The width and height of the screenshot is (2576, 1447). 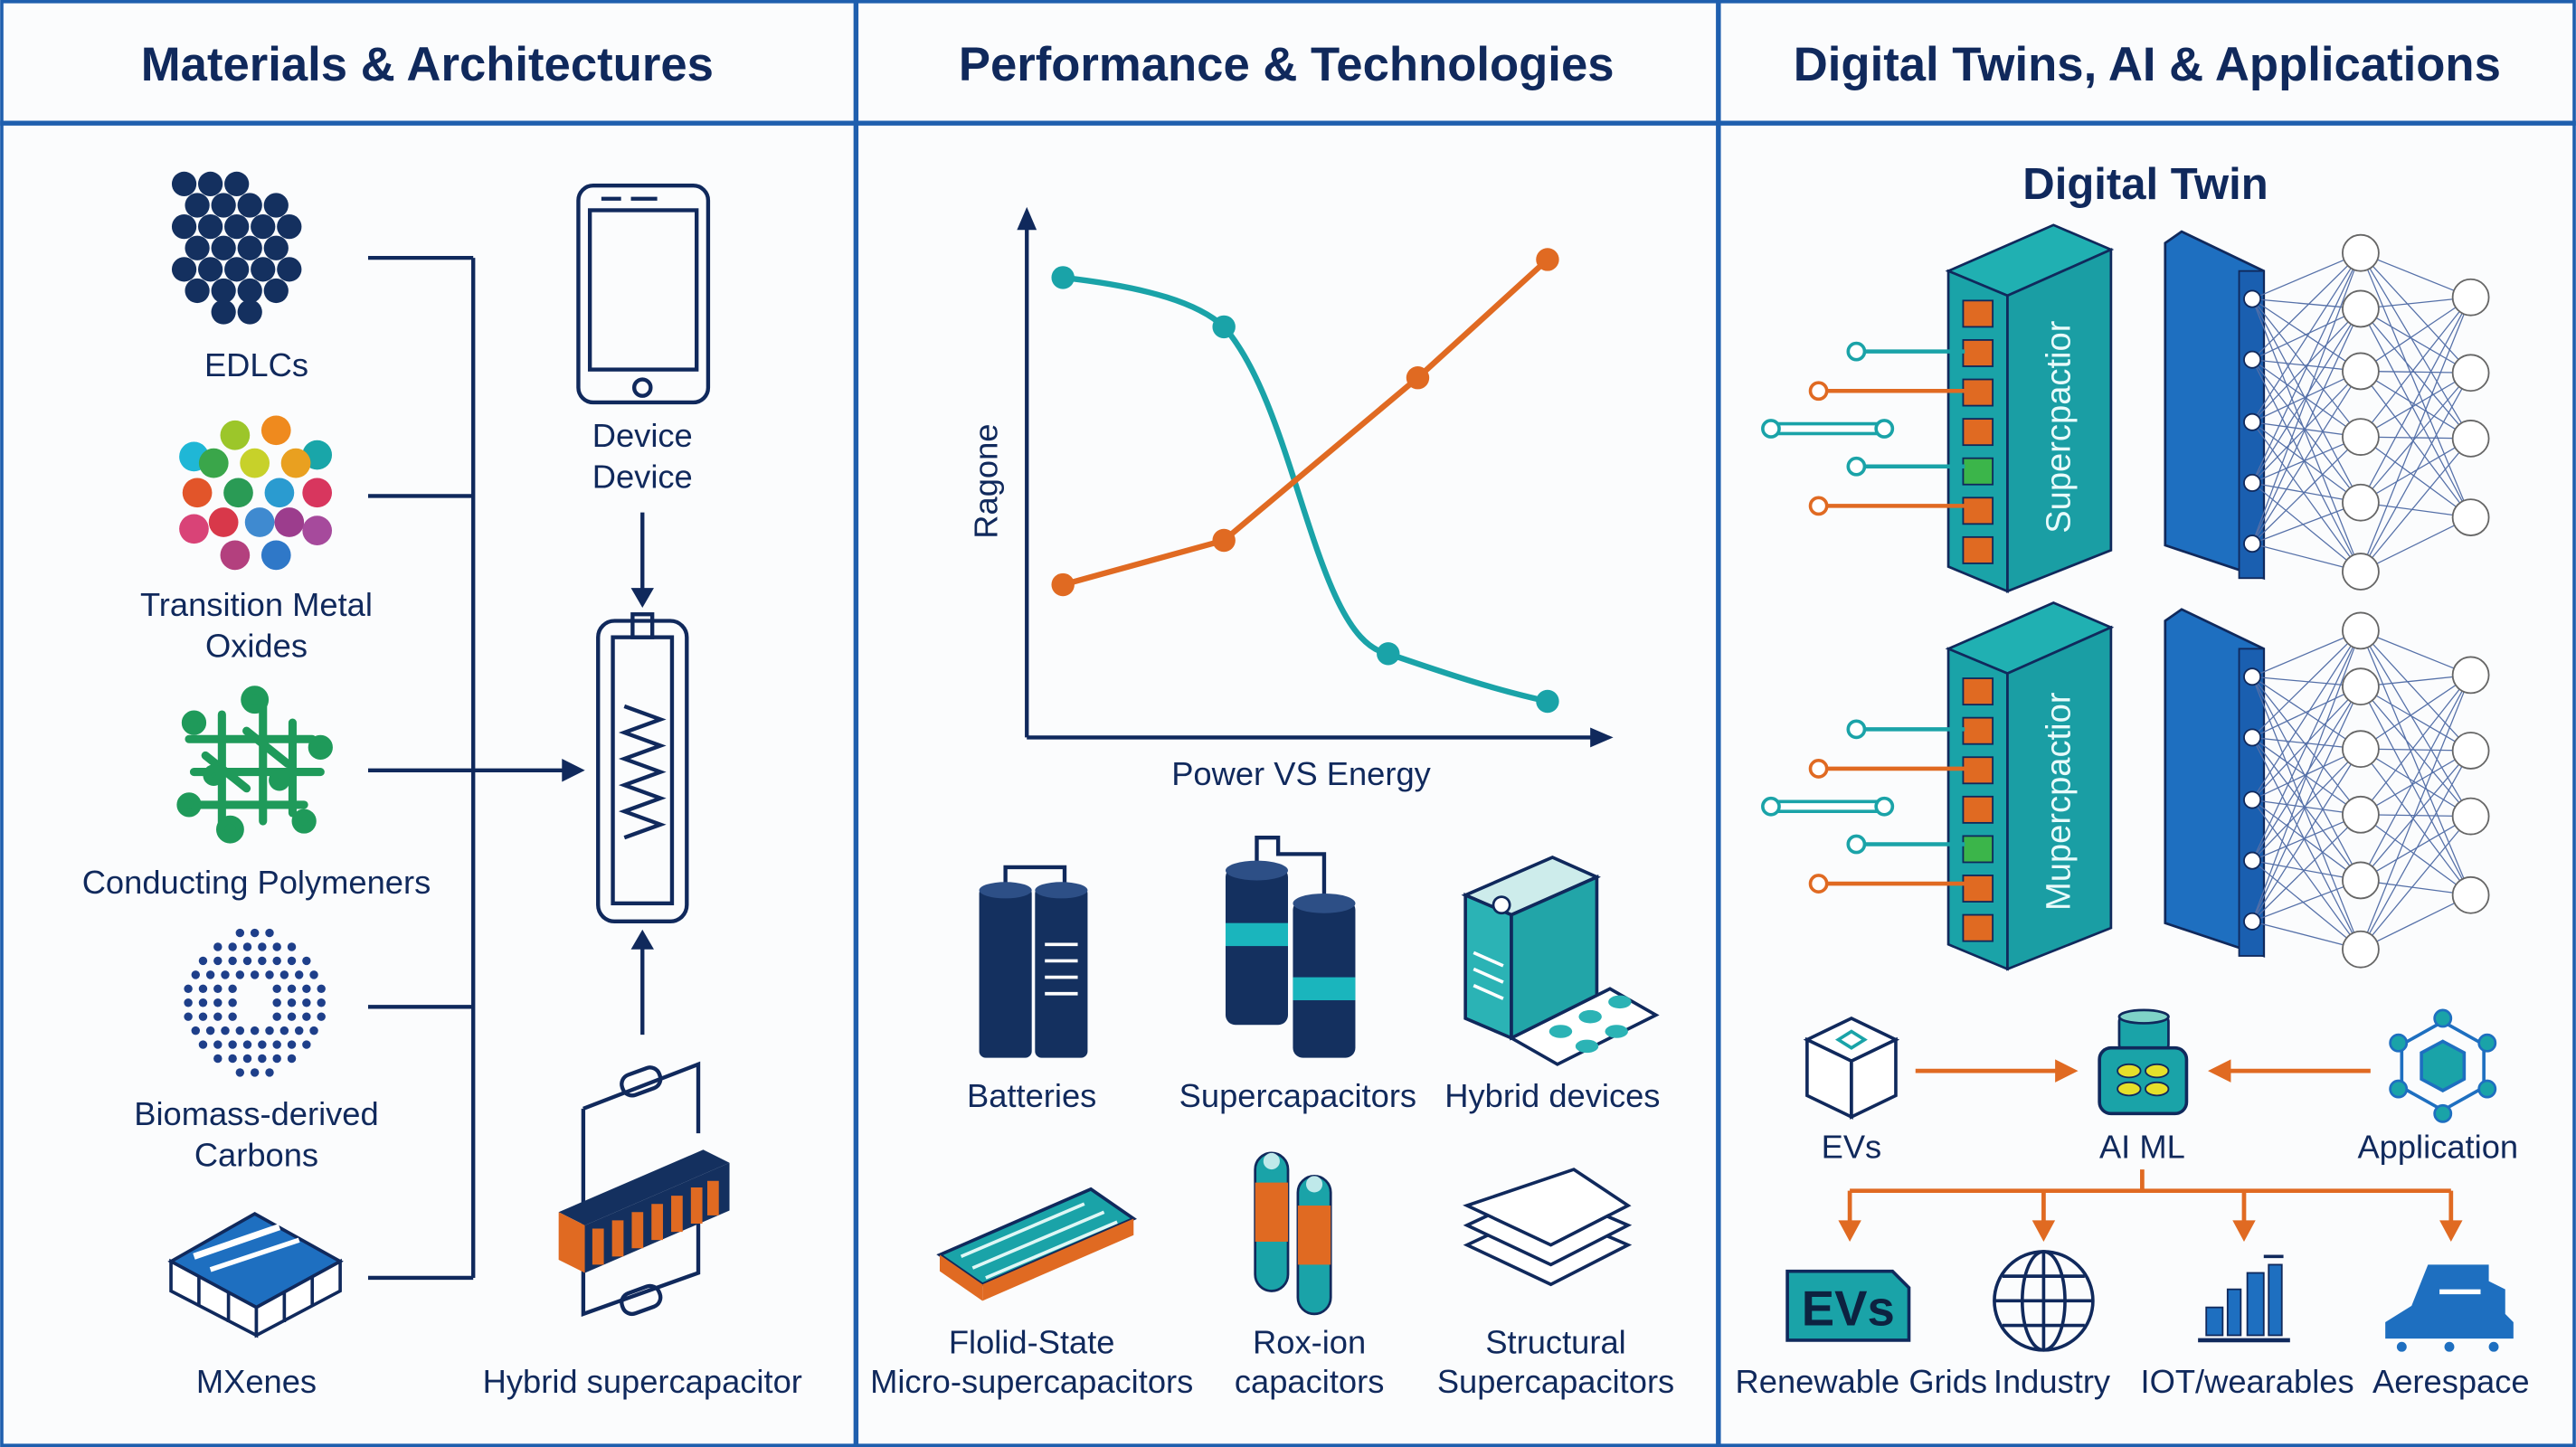 I want to click on arrow-down-icon, so click(x=642, y=598).